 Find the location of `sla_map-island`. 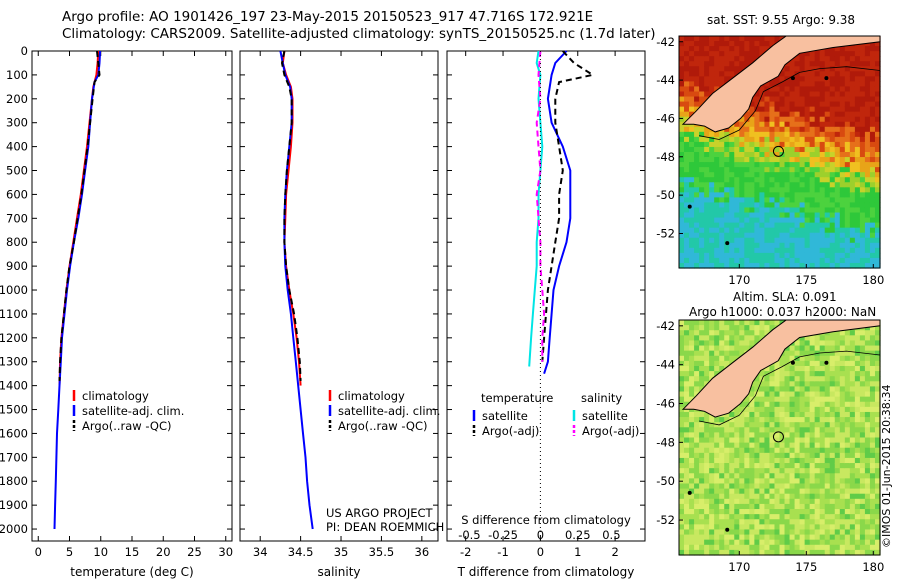

sla_map-island is located at coordinates (826, 362).